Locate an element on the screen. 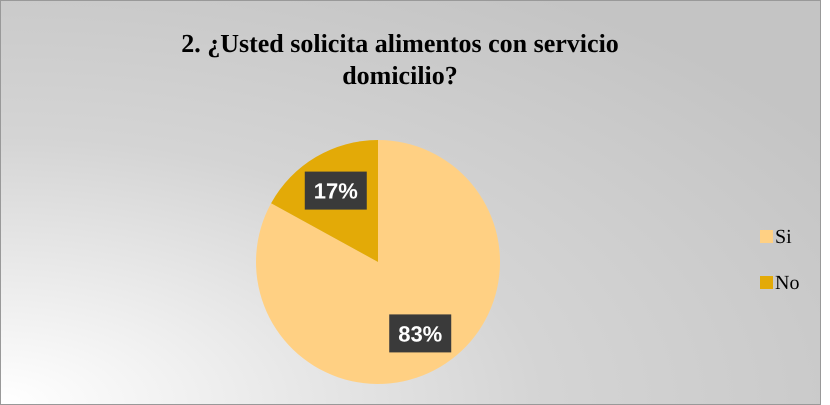 This screenshot has height=405, width=830. legend-label: Si is located at coordinates (783, 237).